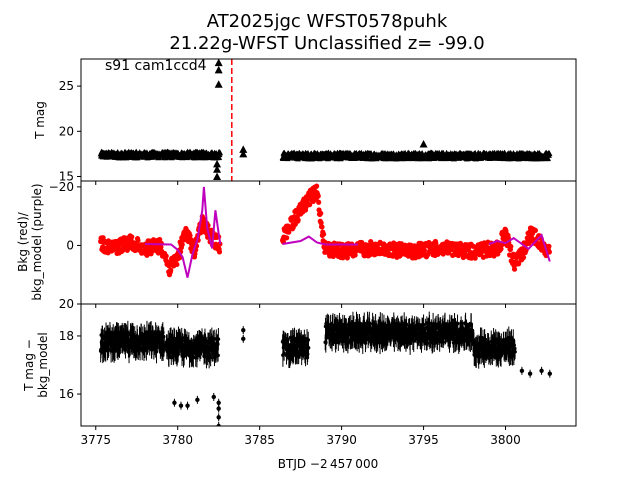 The width and height of the screenshot is (640, 484). I want to click on y-tick-label: 0, so click(70, 245).